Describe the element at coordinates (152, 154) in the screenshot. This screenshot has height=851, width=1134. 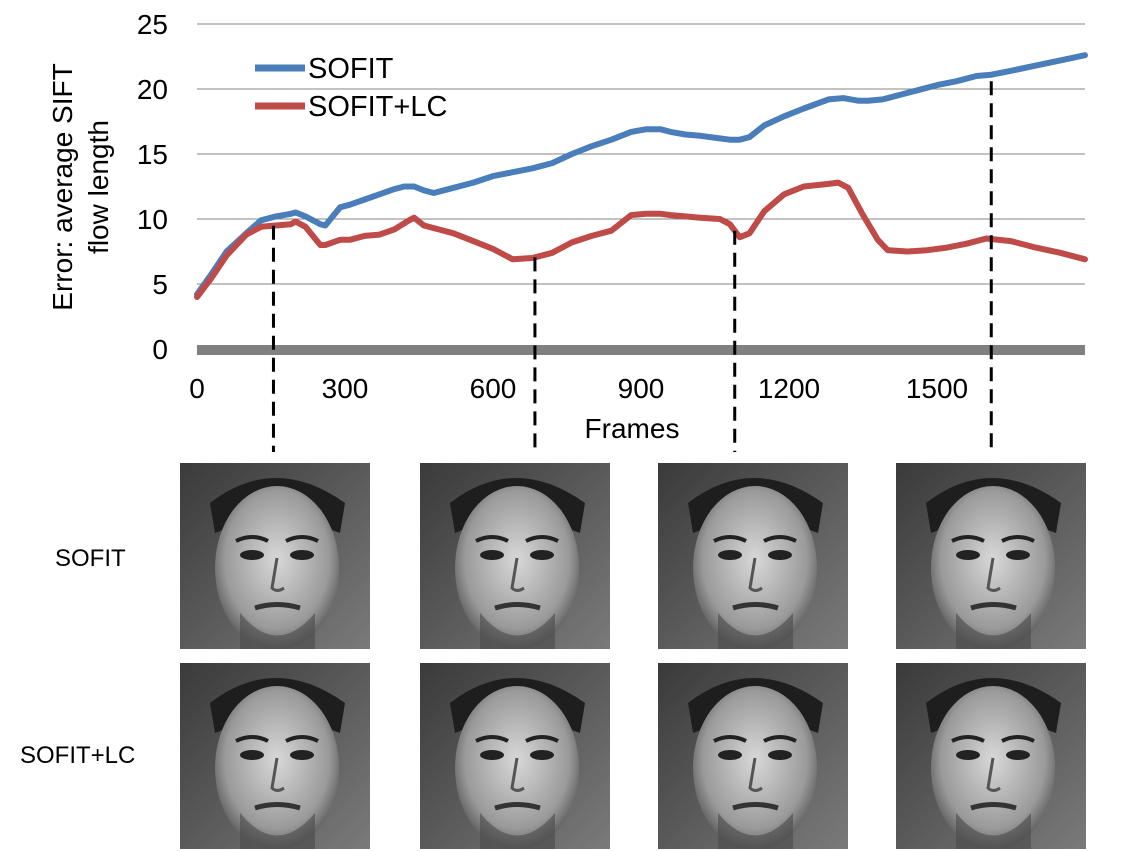
I see `y-tick-label: 15` at that location.